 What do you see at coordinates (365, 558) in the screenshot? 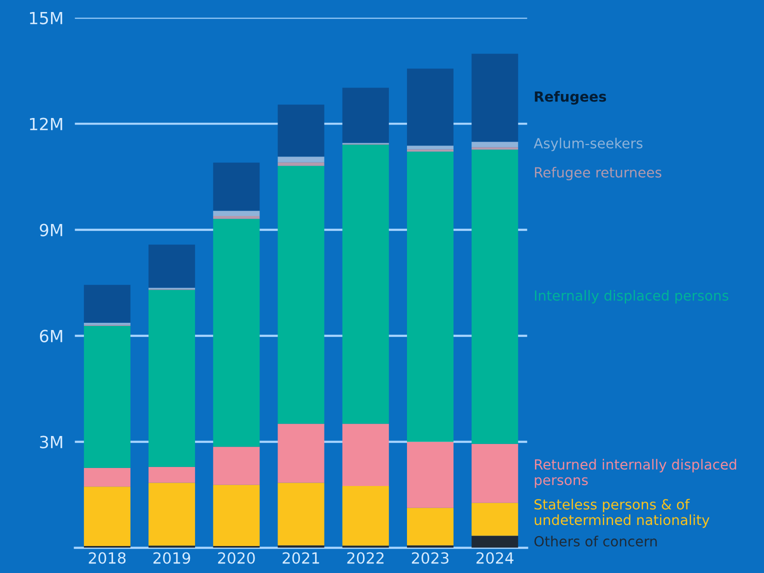
I see `x-tick-label: 2022` at bounding box center [365, 558].